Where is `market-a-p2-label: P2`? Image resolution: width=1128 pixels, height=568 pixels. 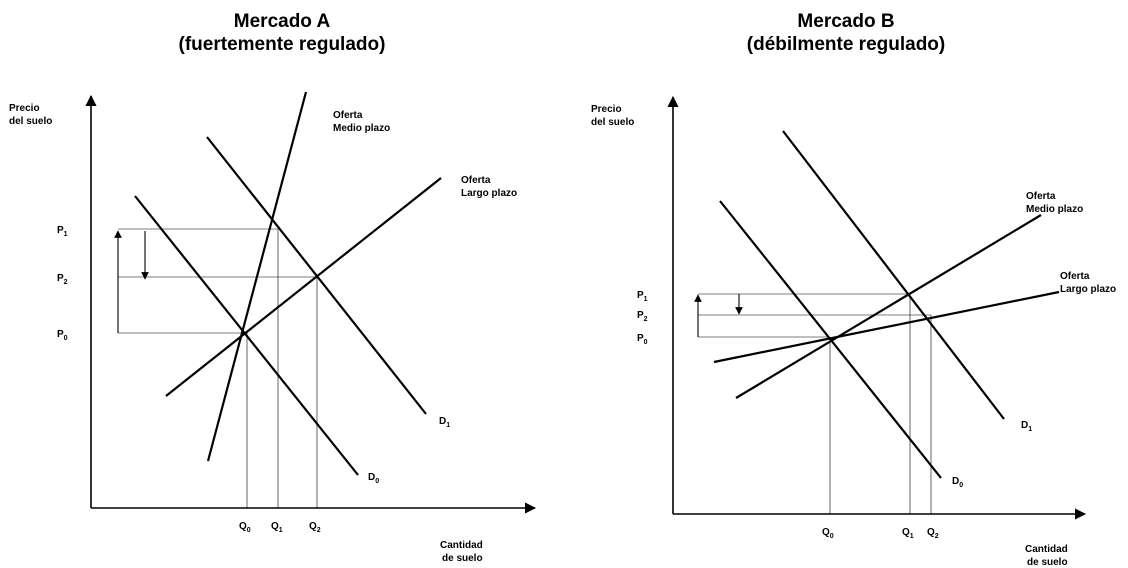
market-a-p2-label: P2 is located at coordinates (62, 279).